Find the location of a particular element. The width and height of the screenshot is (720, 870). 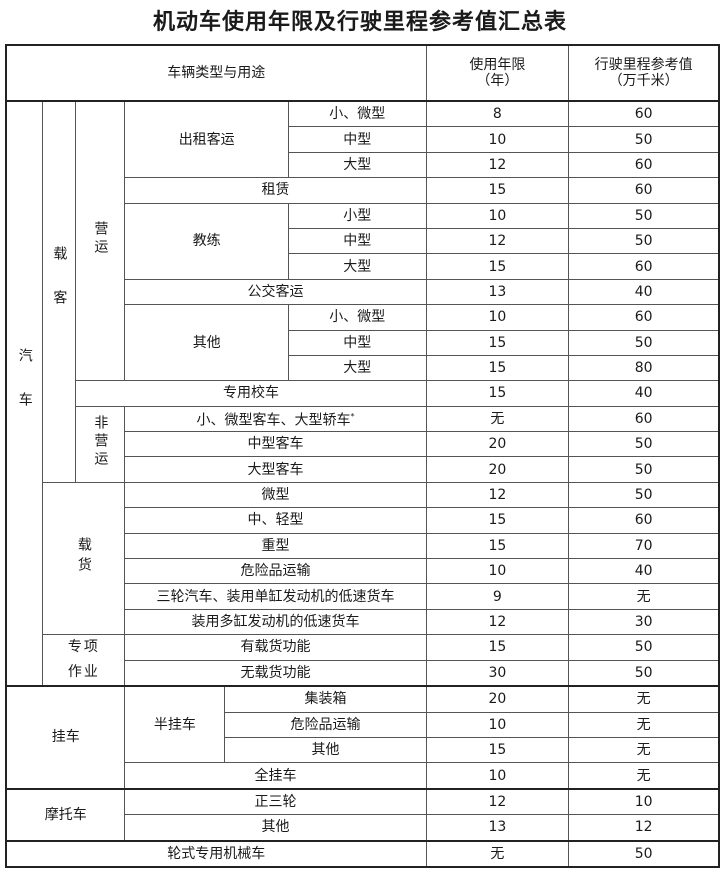

row-label: 集装箱 is located at coordinates (325, 699).